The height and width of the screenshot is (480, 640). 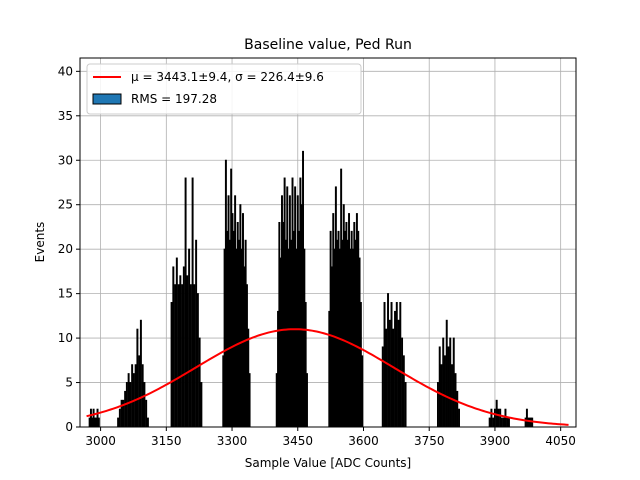 What do you see at coordinates (429, 441) in the screenshot?
I see `x-tick-label: 3750` at bounding box center [429, 441].